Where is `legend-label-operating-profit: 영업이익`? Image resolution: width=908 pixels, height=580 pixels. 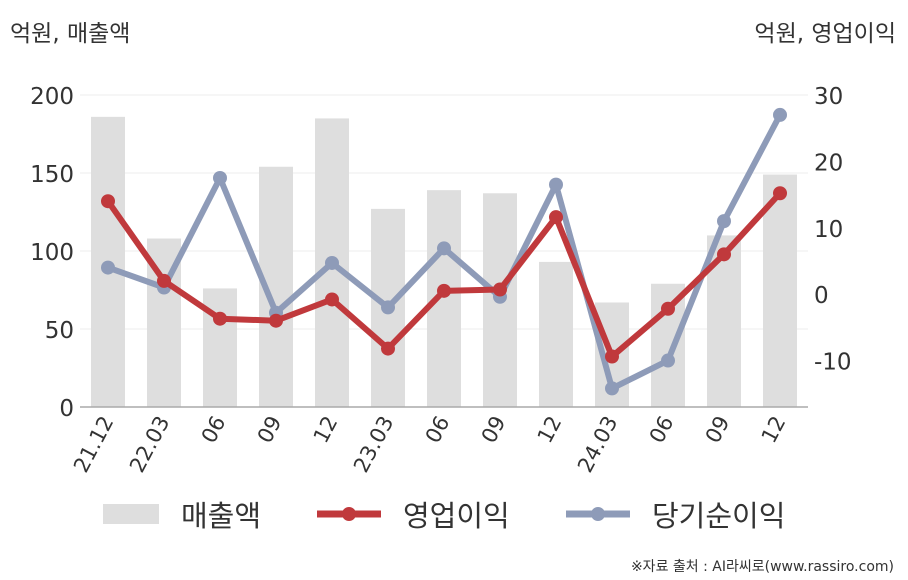 legend-label-operating-profit: 영업이익 is located at coordinates (456, 516).